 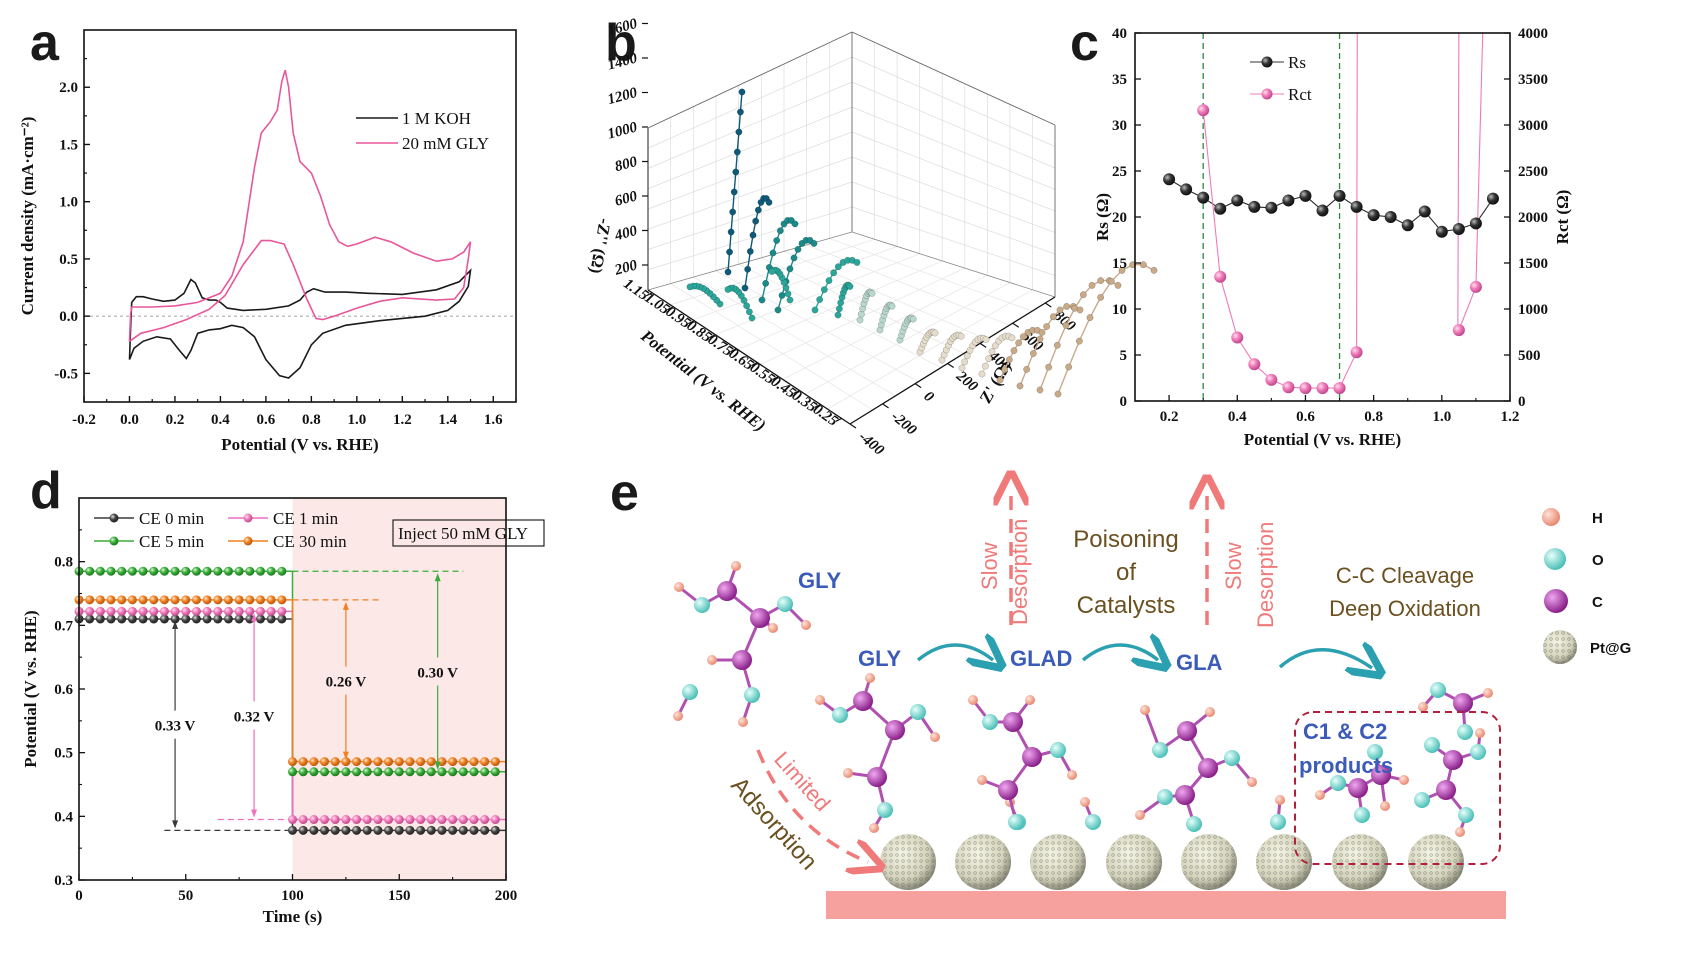 What do you see at coordinates (493, 420) in the screenshot?
I see `x-tick-label: 1.6` at bounding box center [493, 420].